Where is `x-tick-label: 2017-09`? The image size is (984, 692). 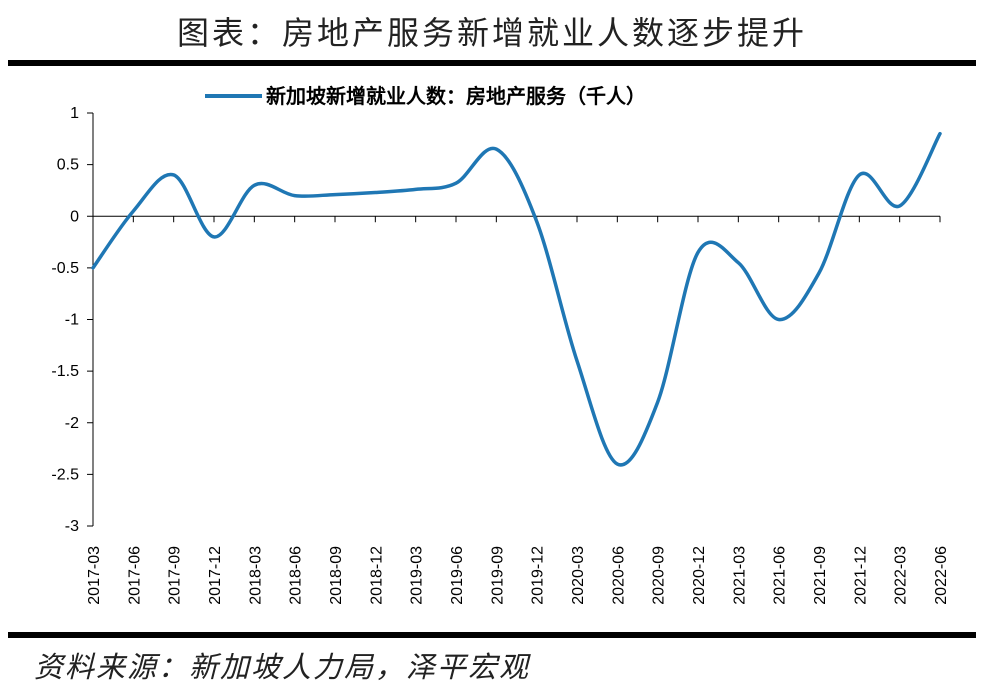
x-tick-label: 2017-09 is located at coordinates (175, 575).